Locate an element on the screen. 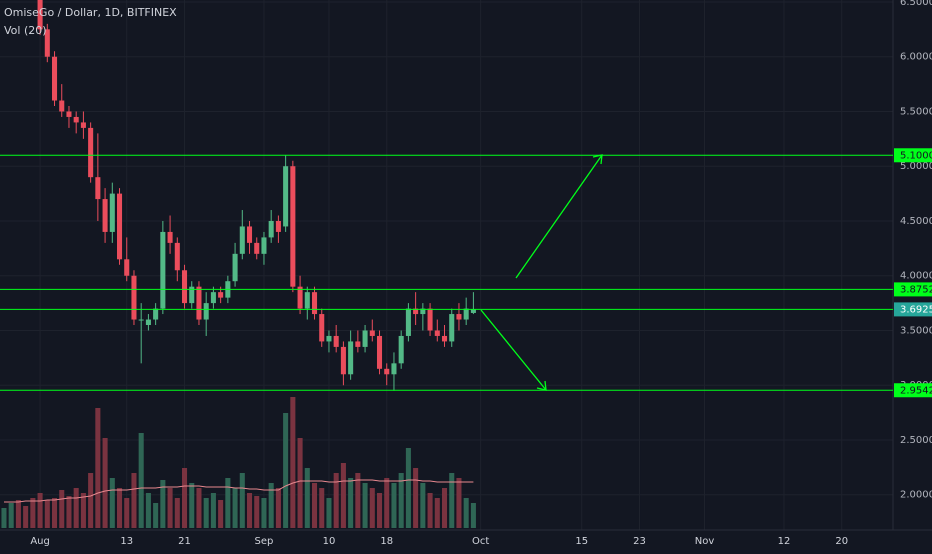 Image resolution: width=932 pixels, height=554 pixels. x-tick-label: Aug is located at coordinates (40, 541).